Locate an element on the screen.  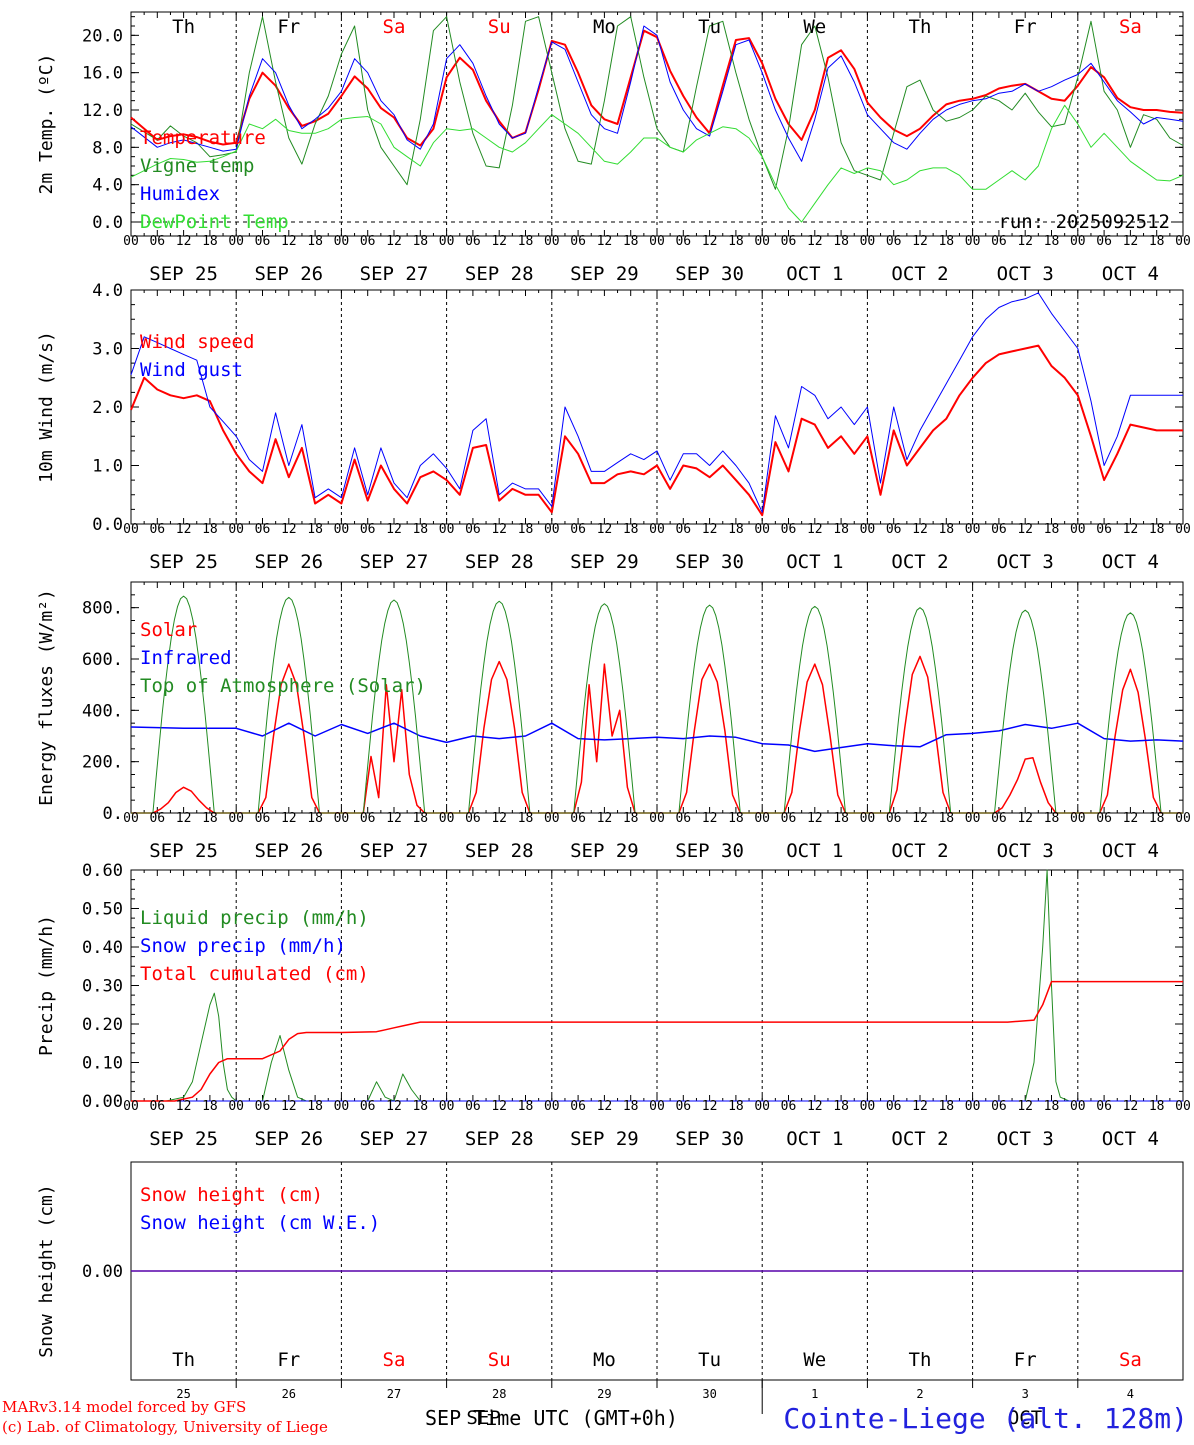
date-label: SEP 25 is located at coordinates (183, 274).